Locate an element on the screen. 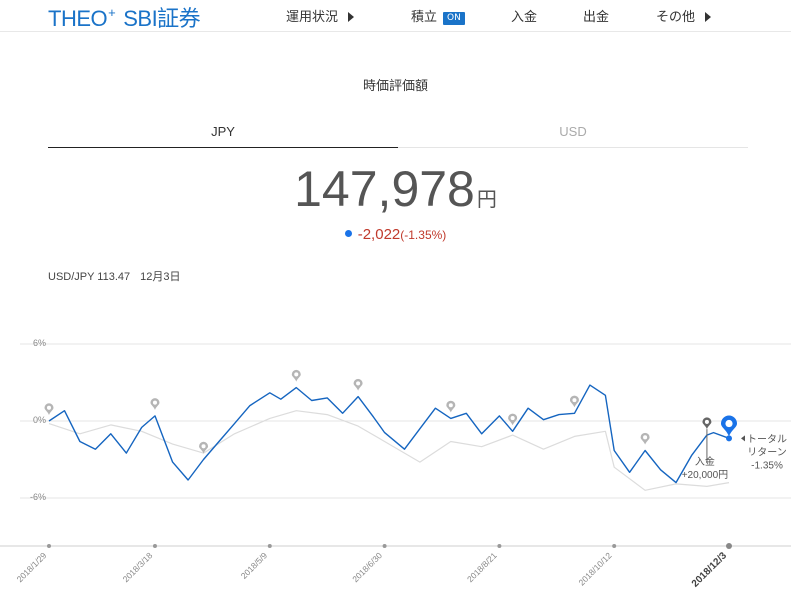 This screenshot has height=596, width=791. fx-rate-info: USD/JPY 113.47 12月3日 is located at coordinates (114, 276).